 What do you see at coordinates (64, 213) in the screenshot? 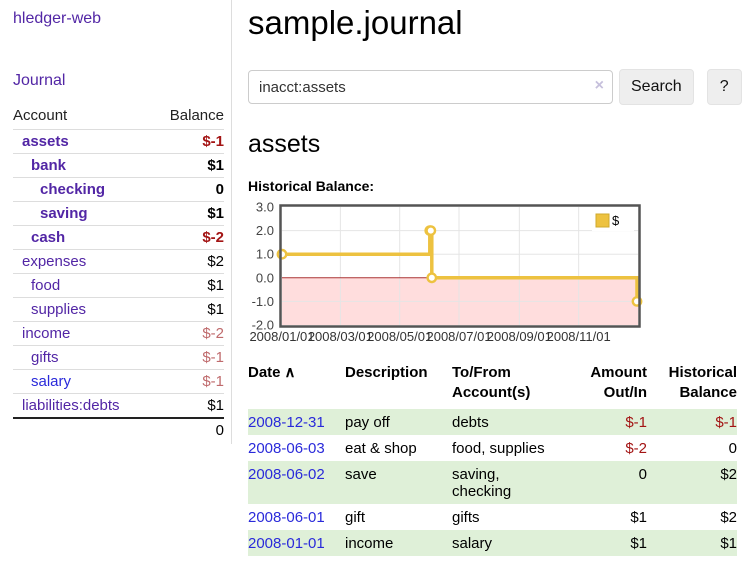
I see `sidebar-account-link: saving` at bounding box center [64, 213].